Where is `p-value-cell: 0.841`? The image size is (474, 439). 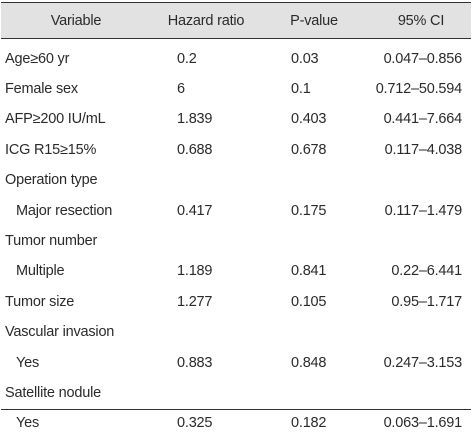
p-value-cell: 0.841 is located at coordinates (309, 271).